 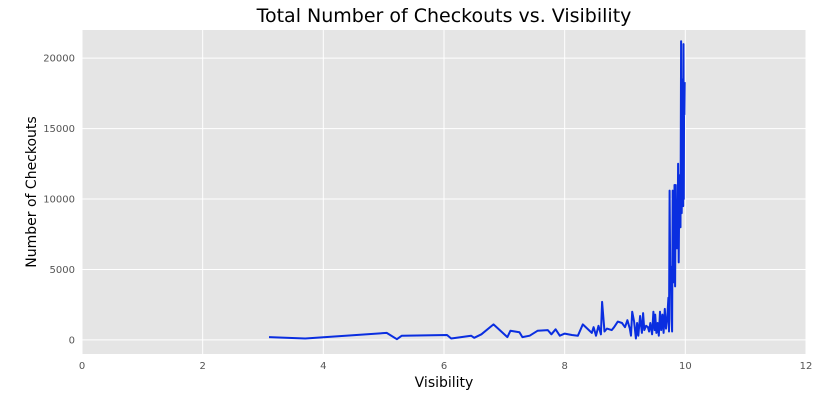 I want to click on y-tick-label: 10000, so click(x=59, y=200).